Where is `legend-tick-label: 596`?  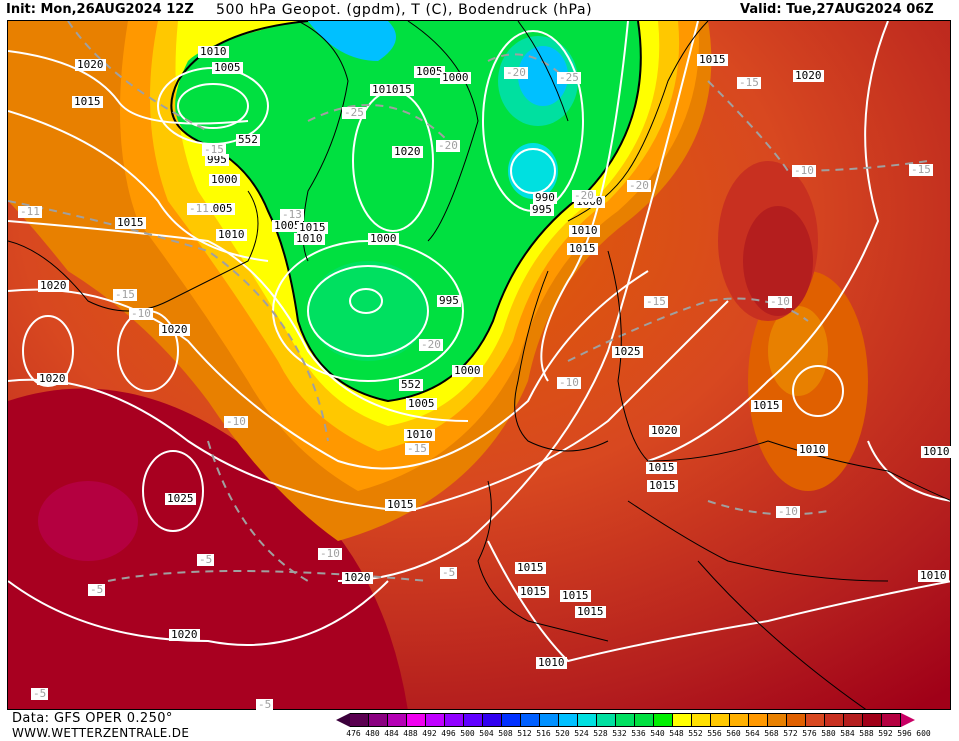 legend-tick-label: 596 is located at coordinates (904, 733).